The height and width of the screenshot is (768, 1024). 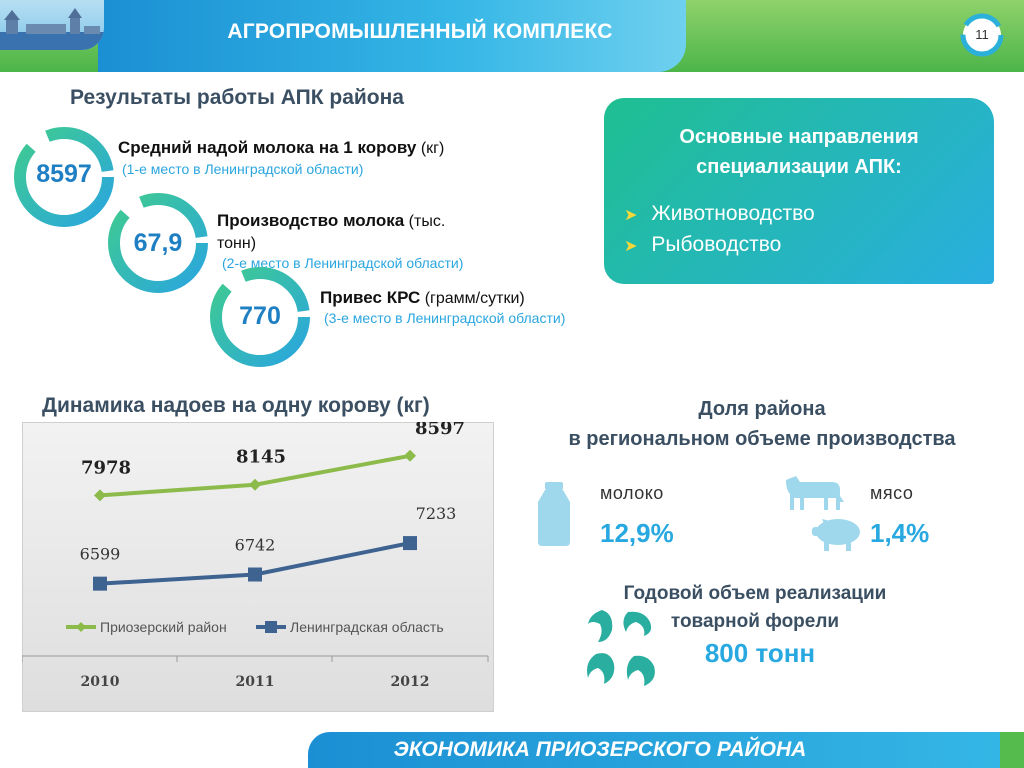 I want to click on data-label: 6742, so click(x=255, y=545).